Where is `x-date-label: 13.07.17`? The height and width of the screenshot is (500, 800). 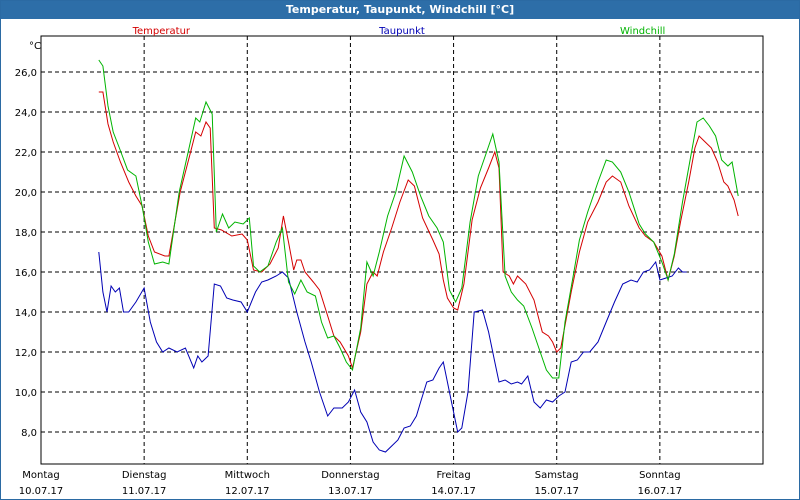 x-date-label: 13.07.17 is located at coordinates (350, 491).